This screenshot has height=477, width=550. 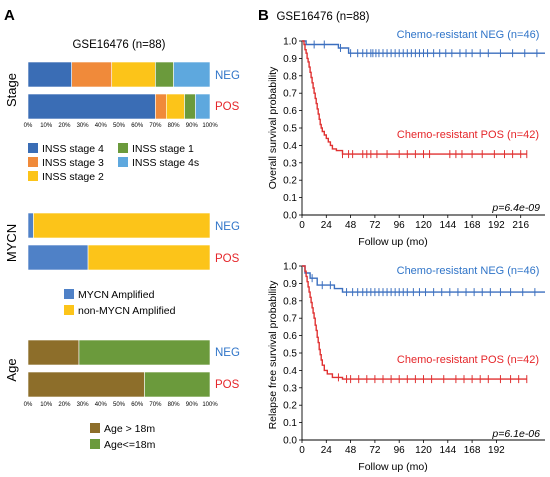 I want to click on os-x-axis-label: Follow up (mo), so click(x=392, y=242).